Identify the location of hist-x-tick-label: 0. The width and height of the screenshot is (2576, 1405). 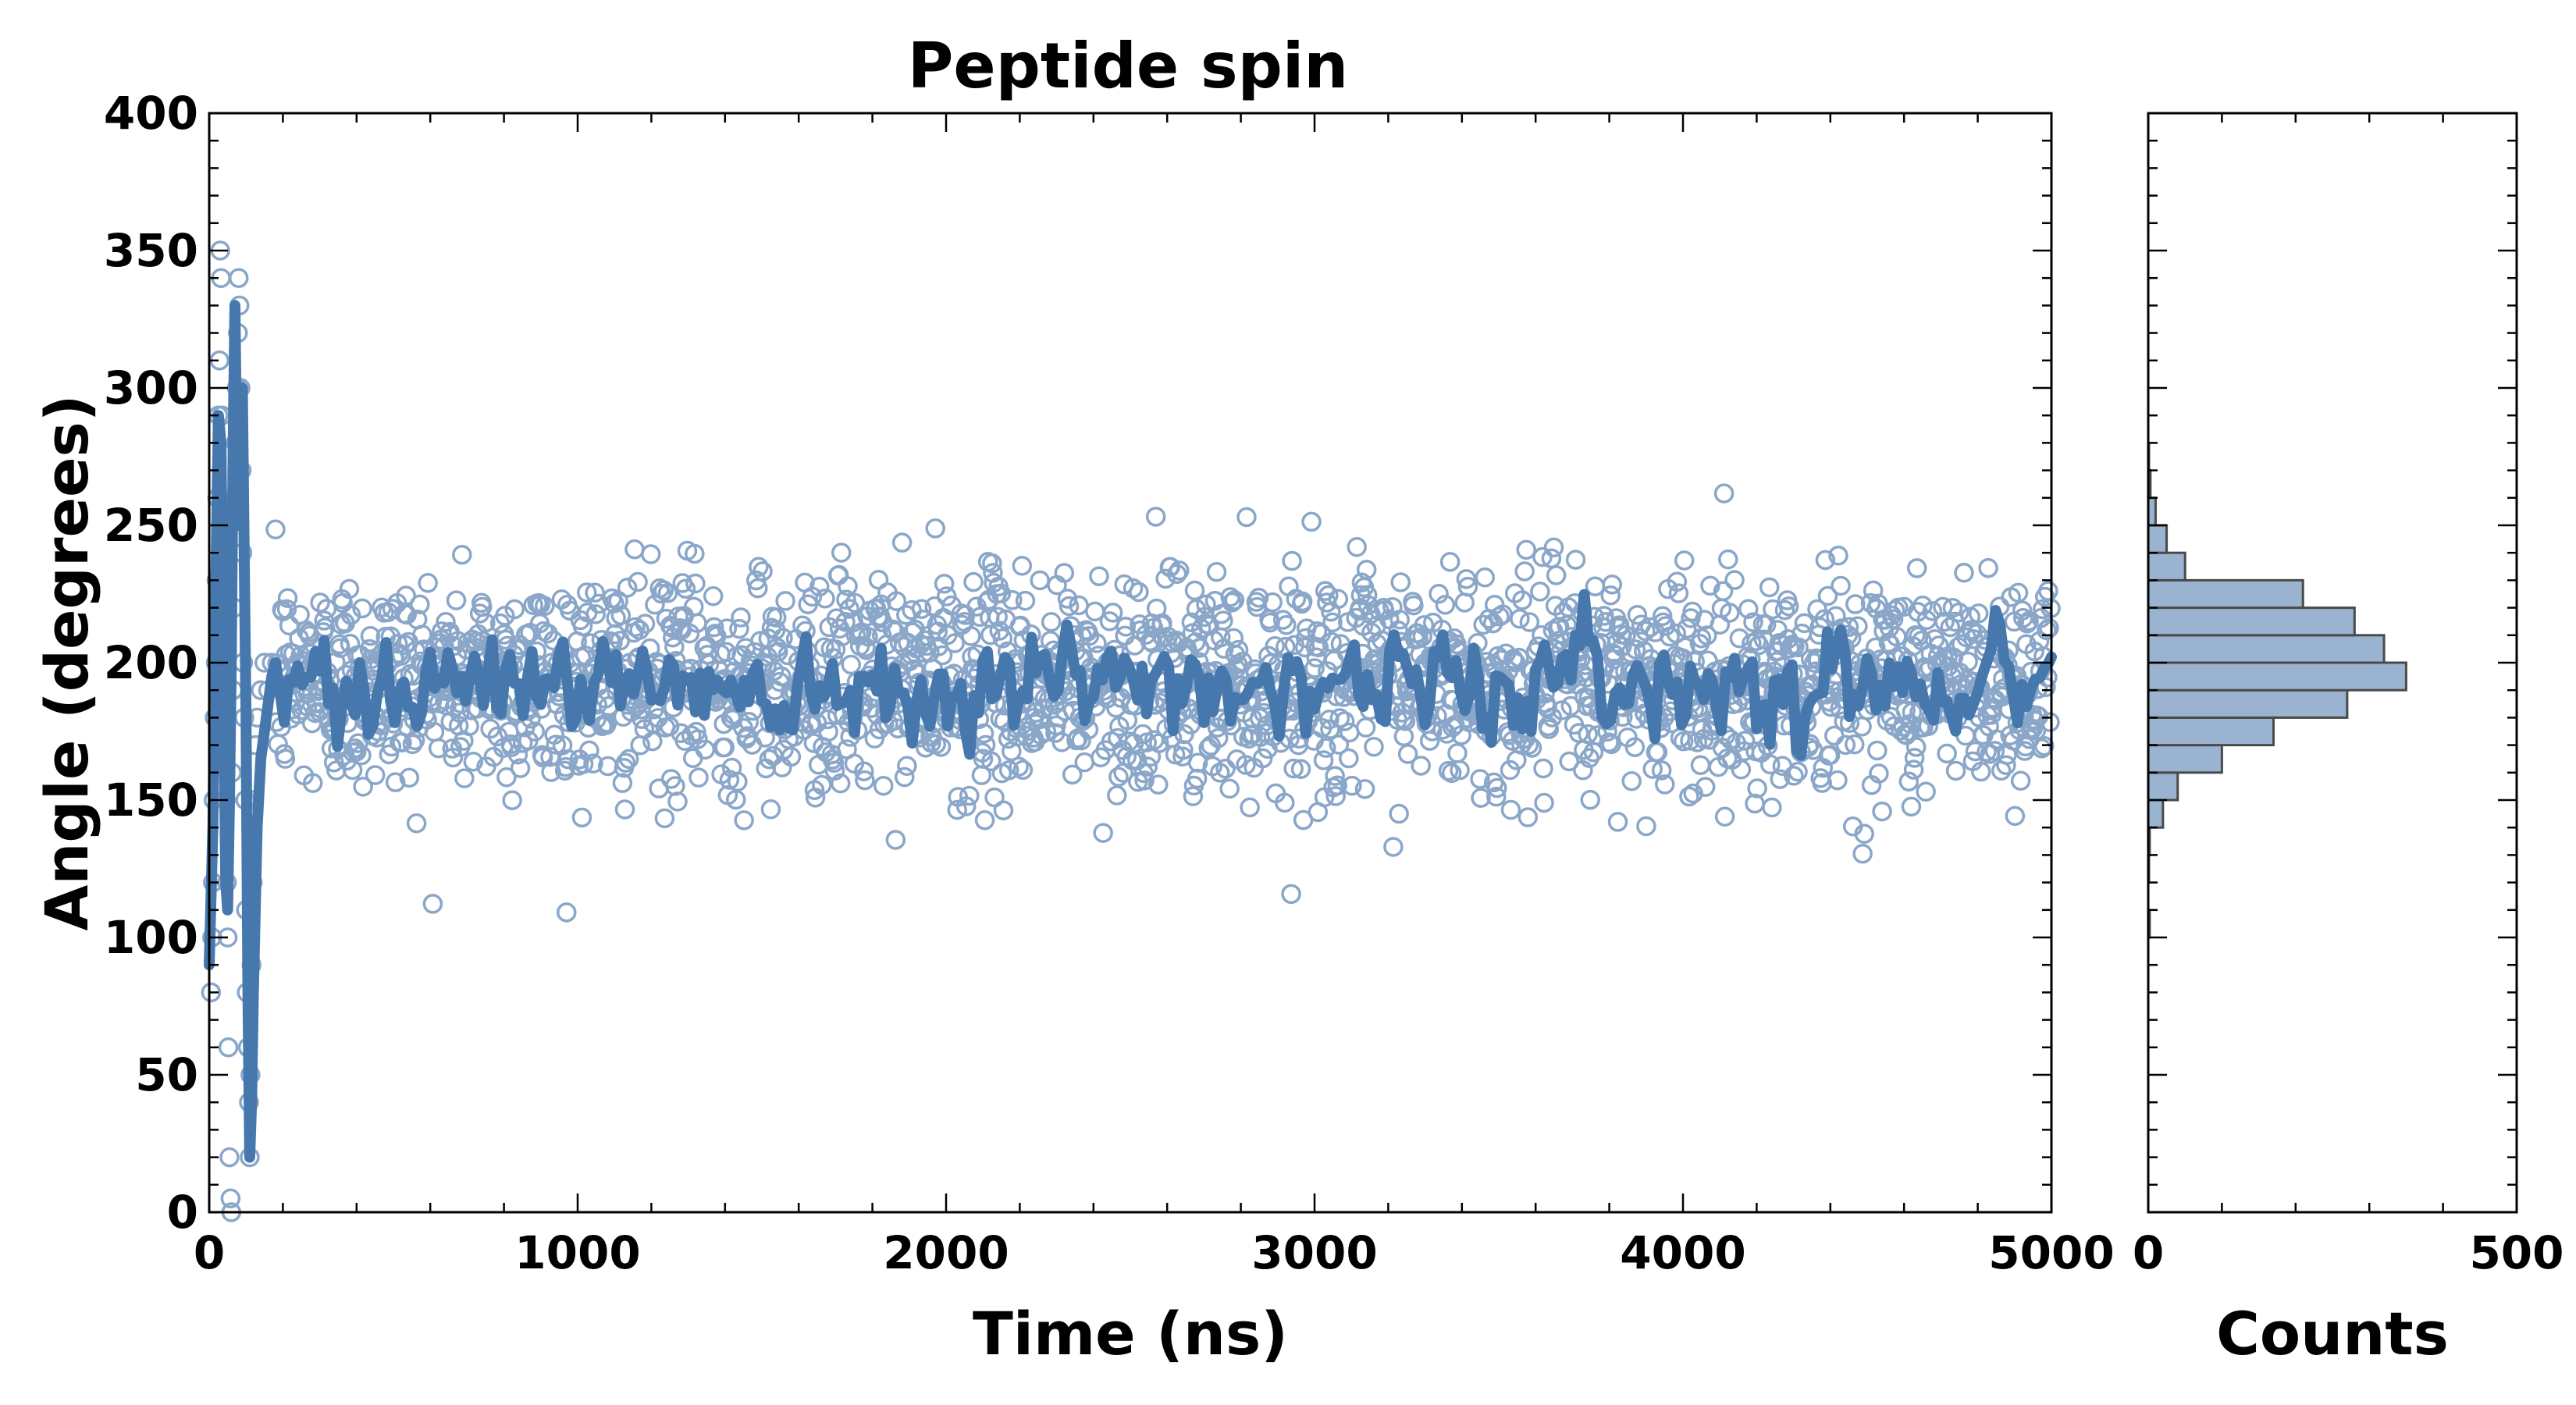
(2148, 1252).